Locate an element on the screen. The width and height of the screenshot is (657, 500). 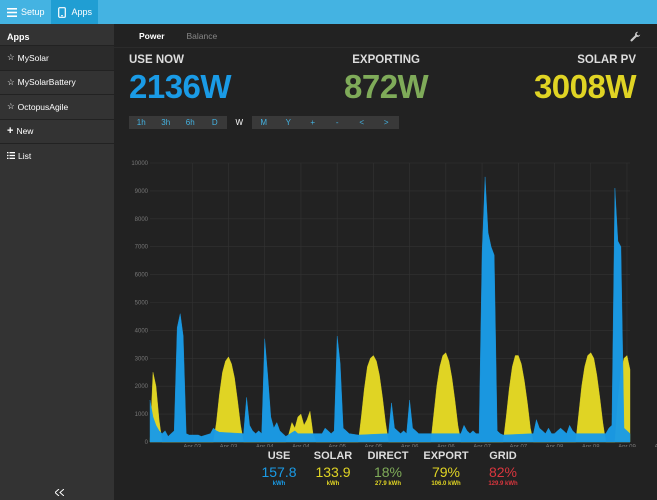
use-now-stat: USE NOW 2136W is located at coordinates (180, 80).